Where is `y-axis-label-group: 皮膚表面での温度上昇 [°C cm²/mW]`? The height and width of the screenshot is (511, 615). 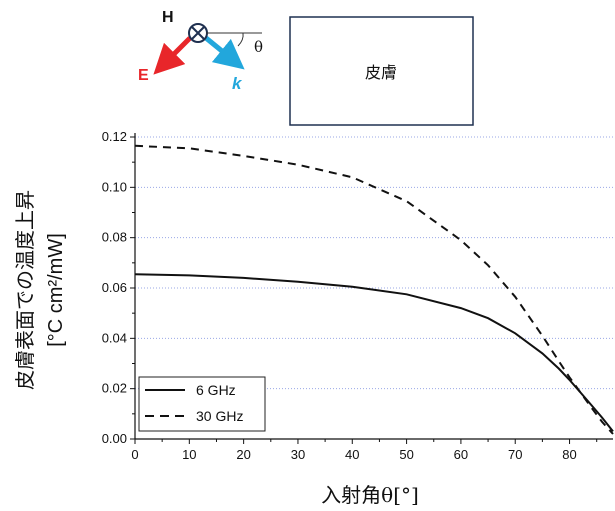 y-axis-label-group: 皮膚表面での温度上昇 [°C cm²/mW] is located at coordinates (40, 290).